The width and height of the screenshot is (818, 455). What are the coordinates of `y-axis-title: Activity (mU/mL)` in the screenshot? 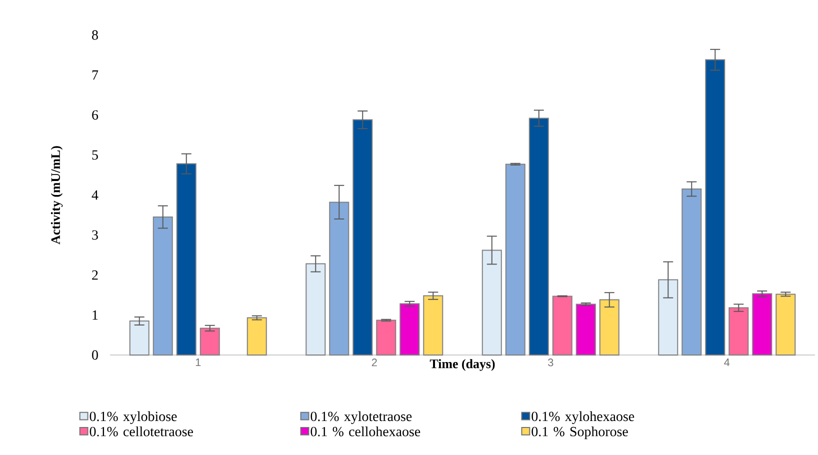 It's located at (56, 195).